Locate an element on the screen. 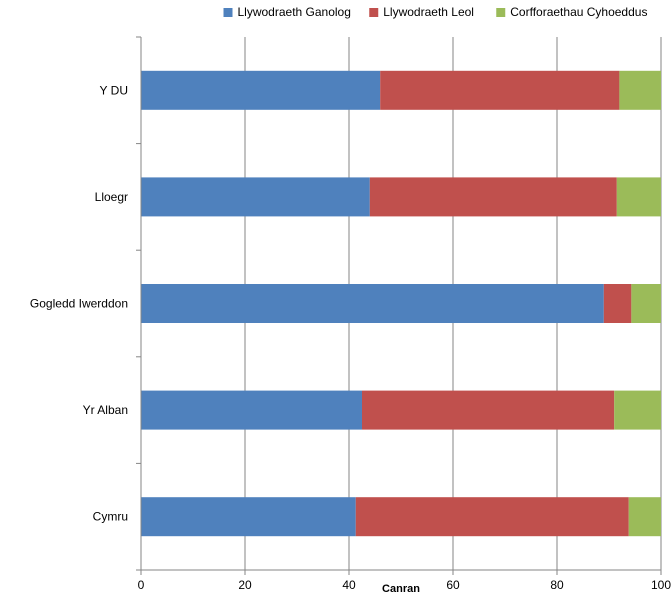 This screenshot has height=596, width=672. x-tick-label: 100 is located at coordinates (661, 585).